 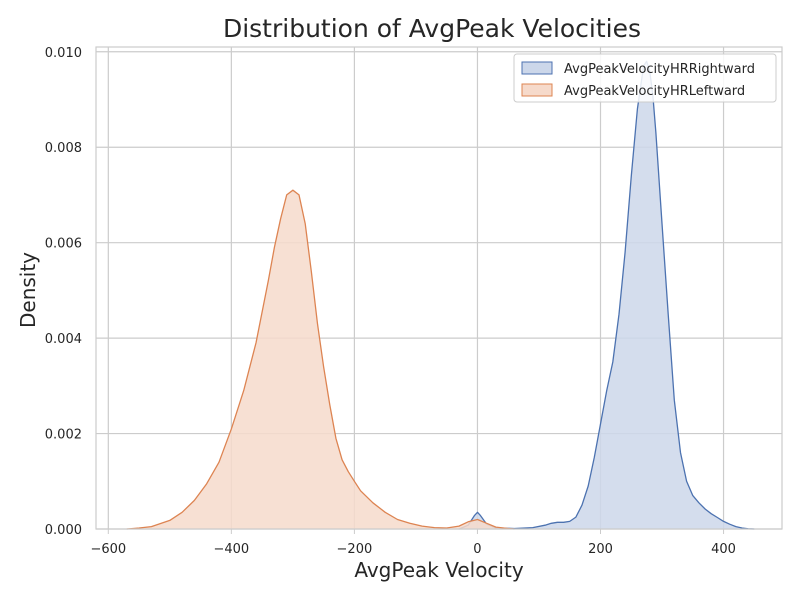 What do you see at coordinates (63, 53) in the screenshot?
I see `y-tick-label: 0.010` at bounding box center [63, 53].